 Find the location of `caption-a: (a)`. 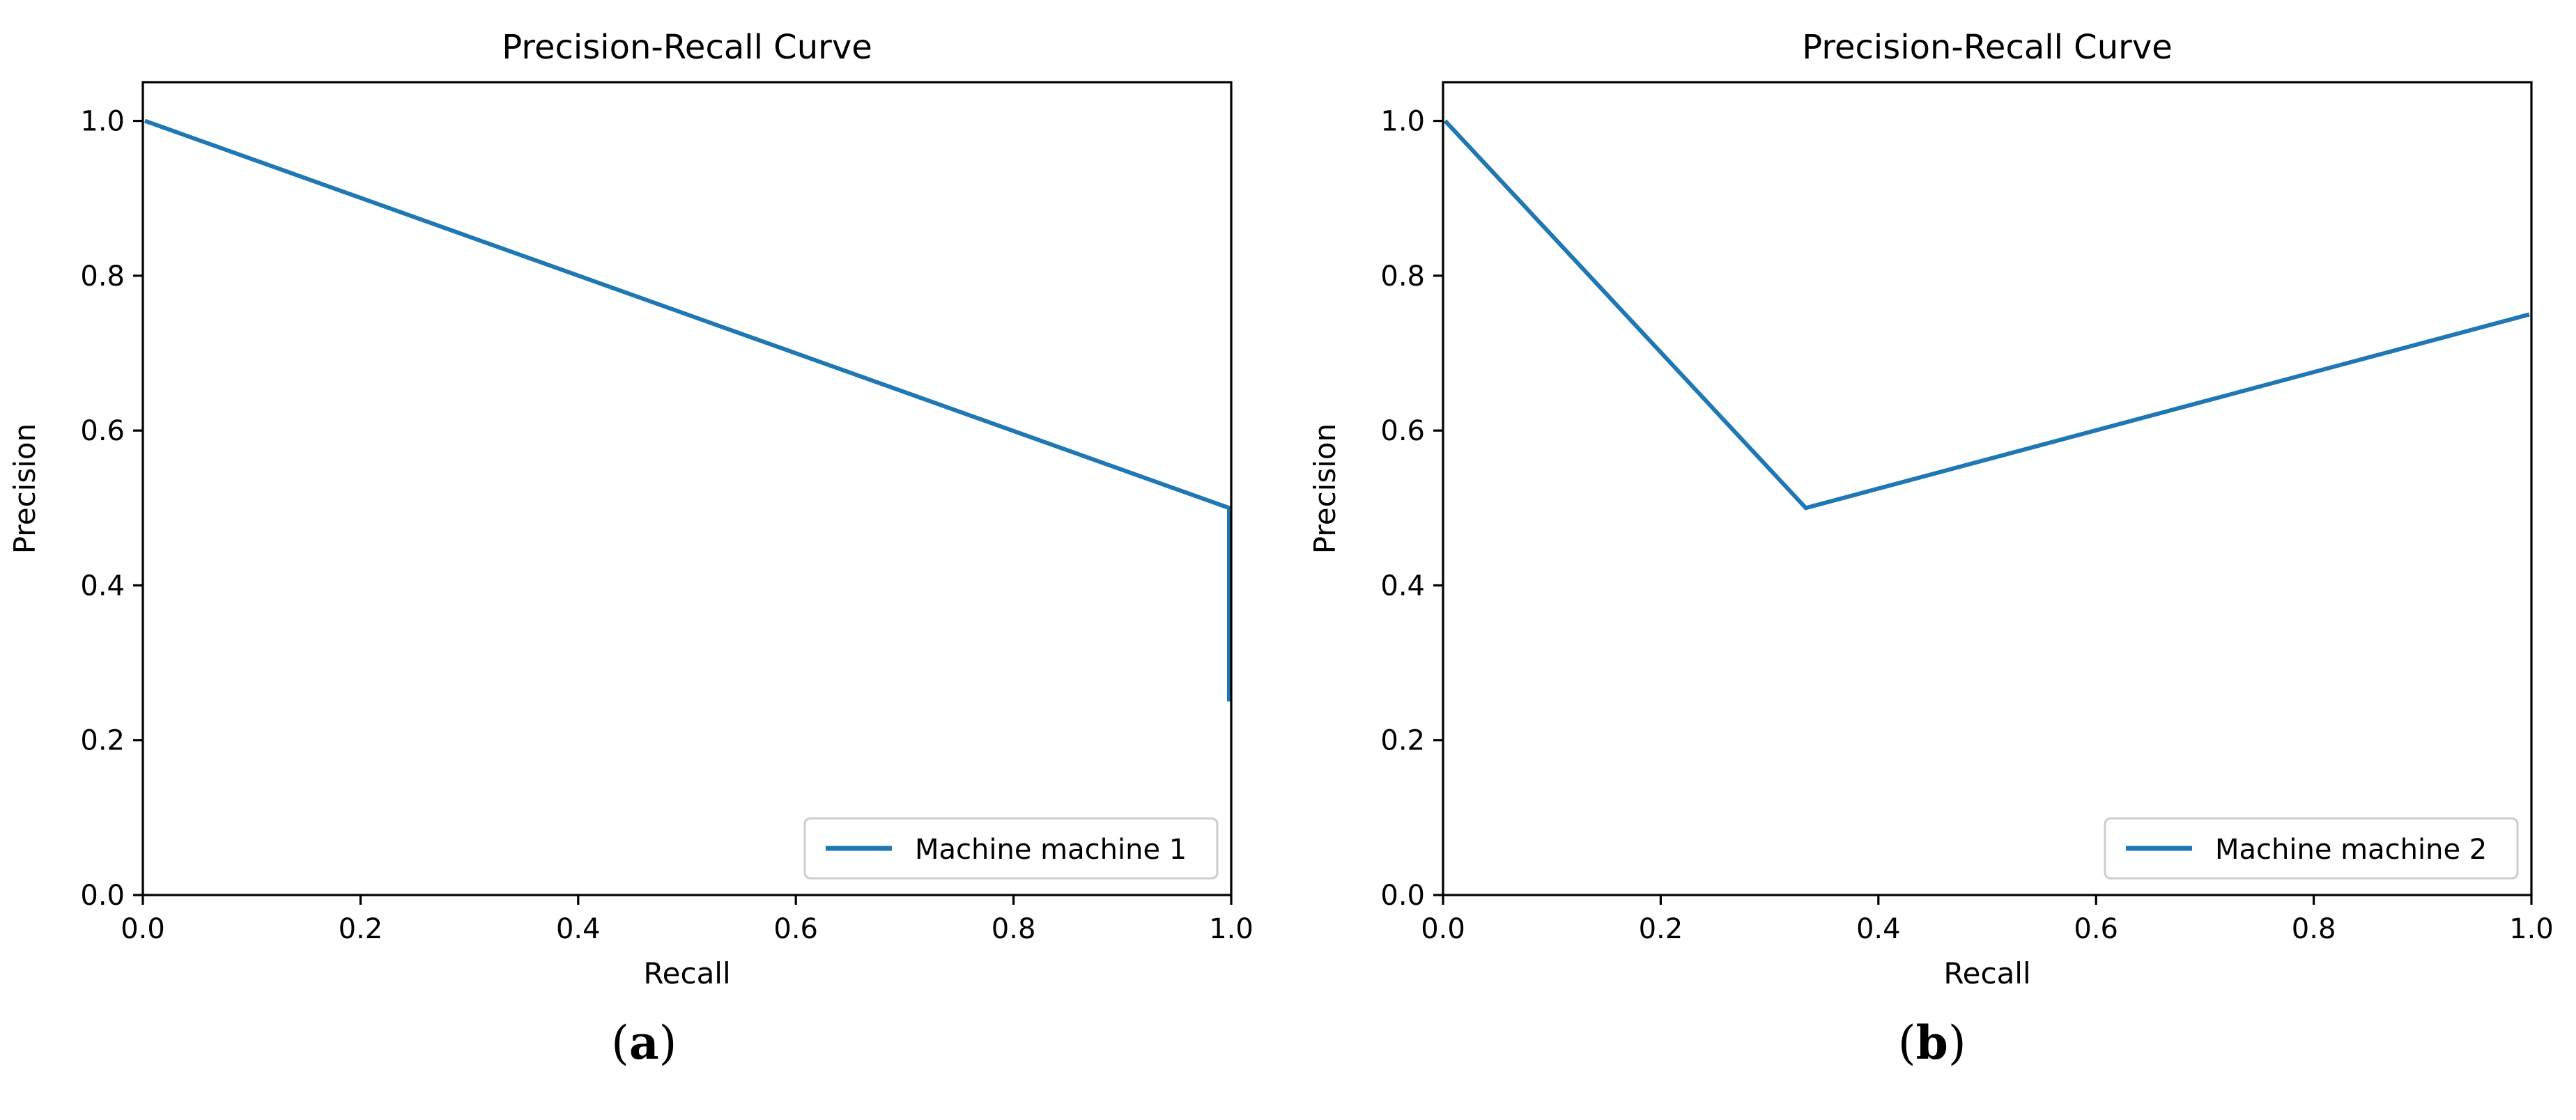

caption-a: (a) is located at coordinates (644, 1058).